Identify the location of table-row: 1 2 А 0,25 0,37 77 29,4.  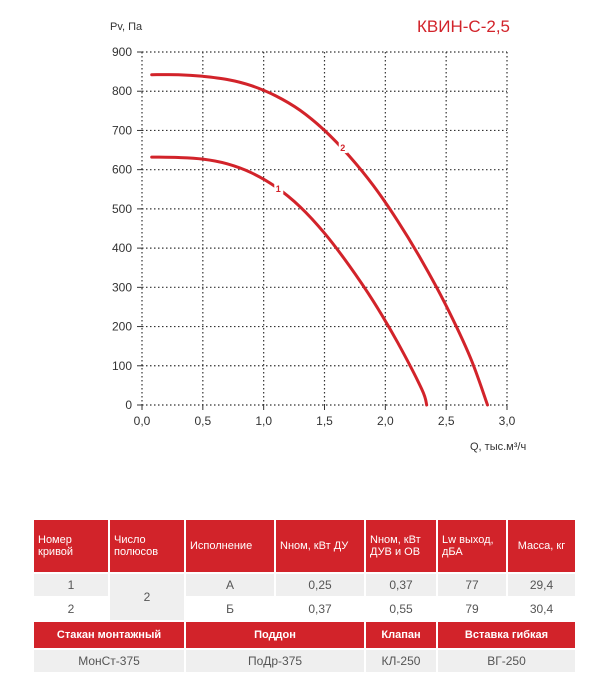
(304, 597).